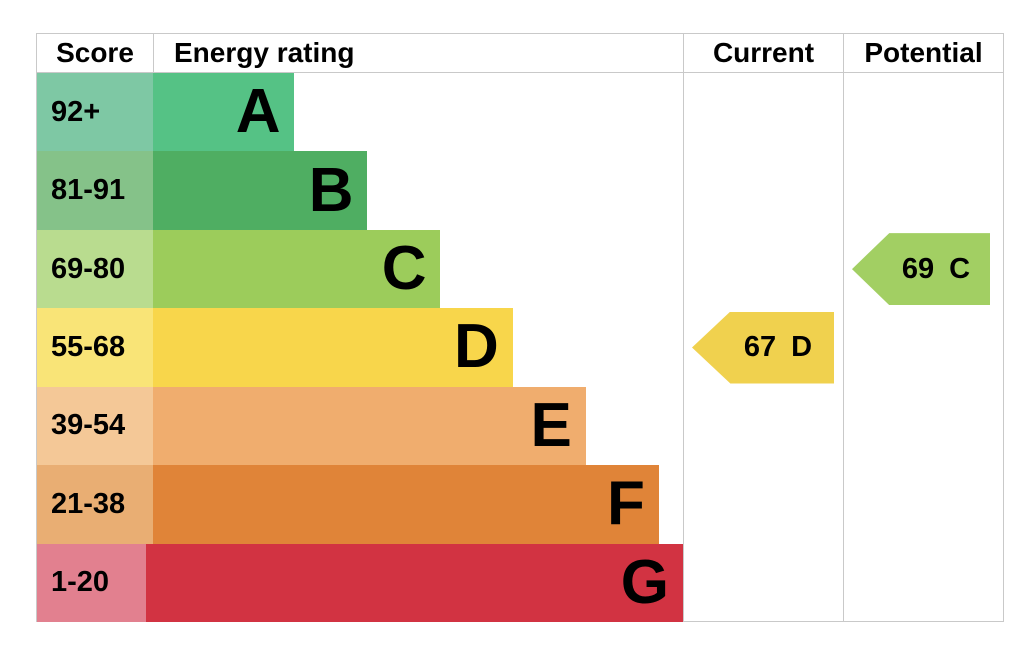  What do you see at coordinates (95, 52) in the screenshot?
I see `score-column-header: Score` at bounding box center [95, 52].